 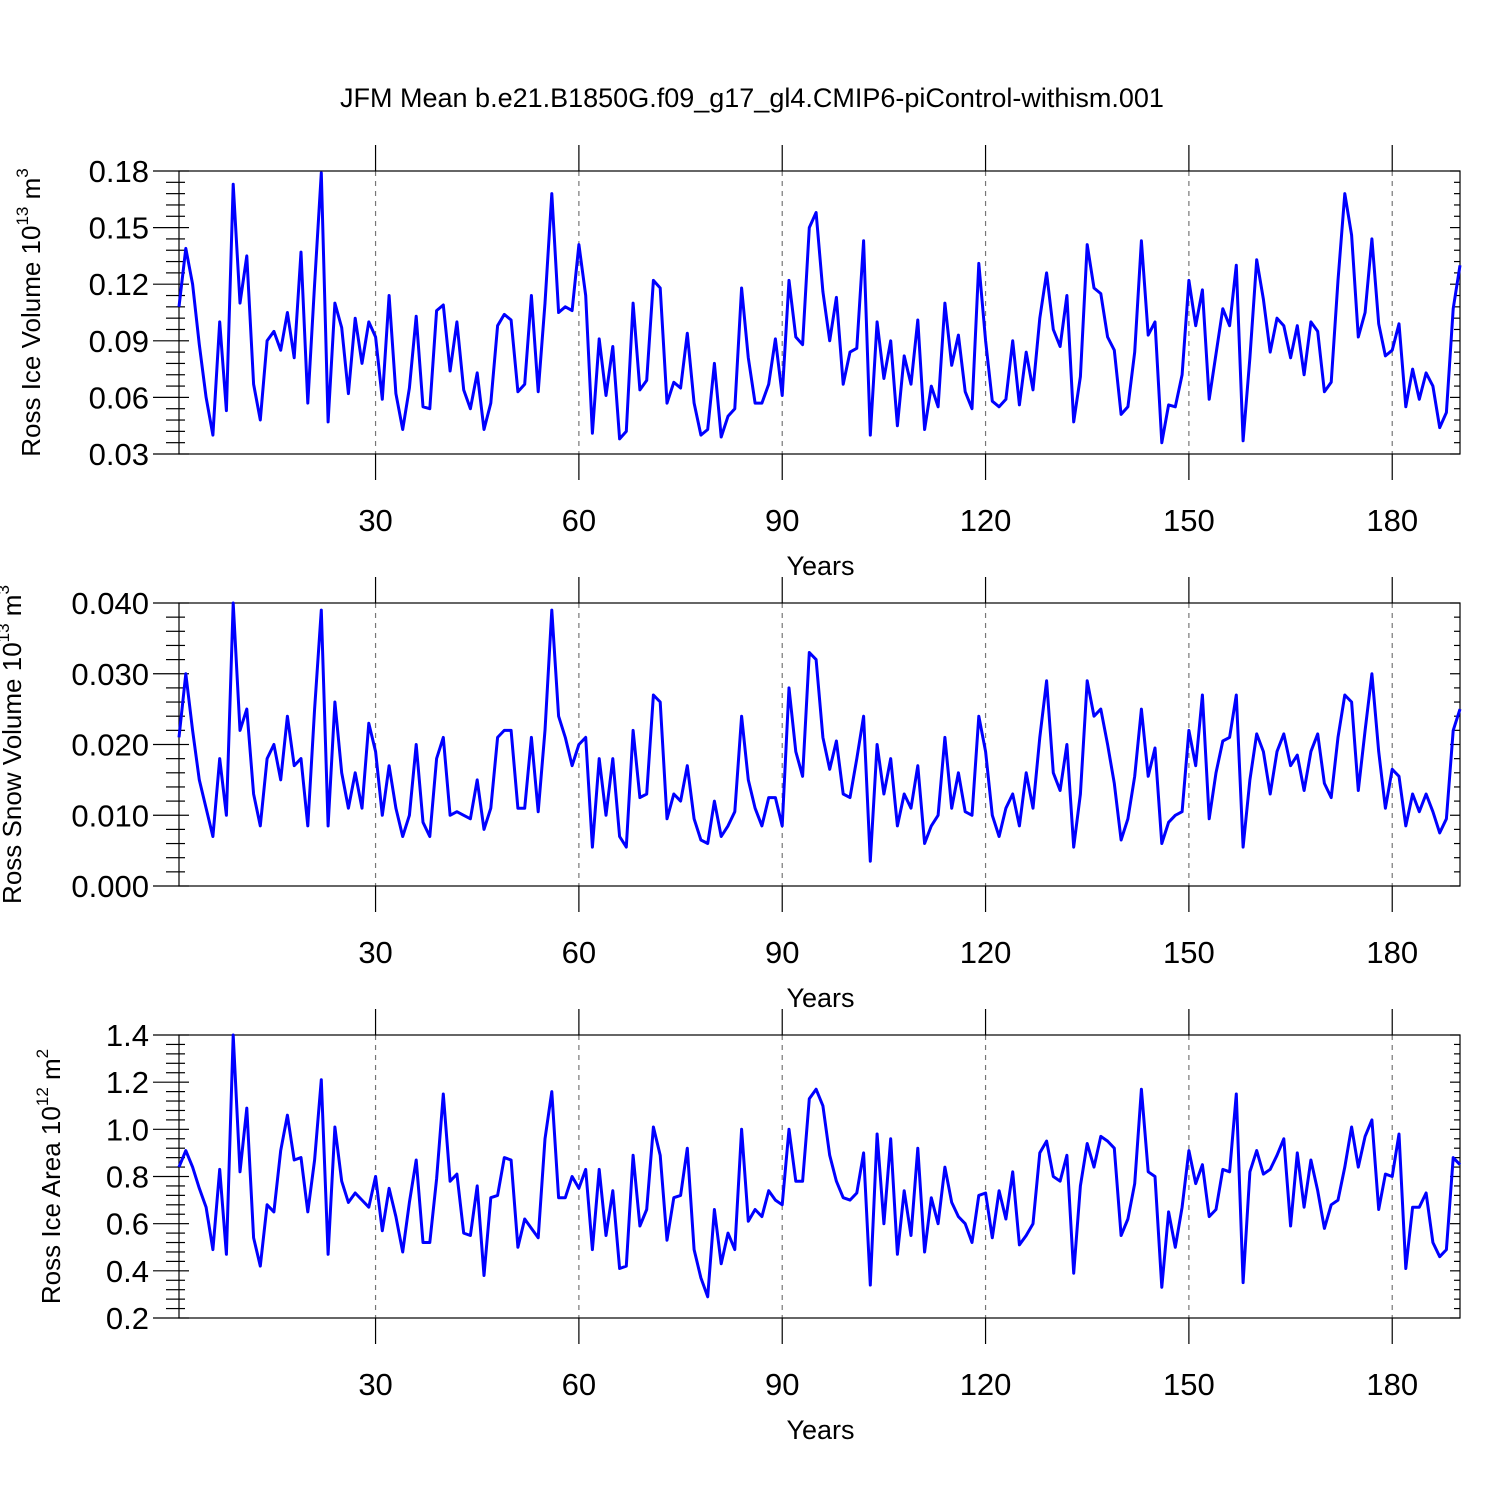 I want to click on y-label-ylabel: Ross Ice Area, so click(x=51, y=1219).